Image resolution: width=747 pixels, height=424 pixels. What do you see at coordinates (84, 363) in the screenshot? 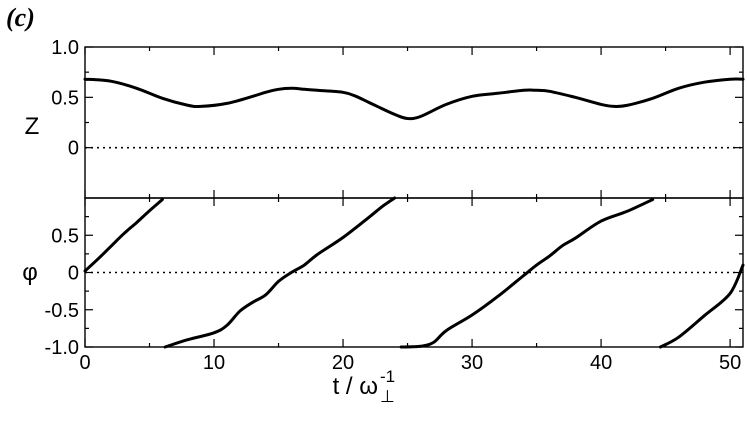
I see `x-tick-label: 0` at bounding box center [84, 363].